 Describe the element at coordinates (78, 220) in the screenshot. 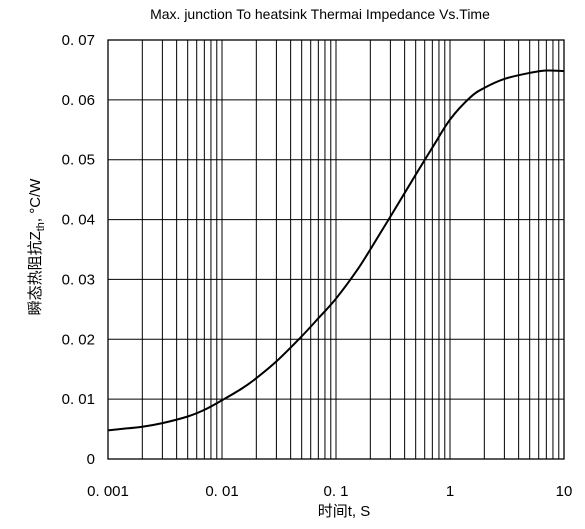

I see `y-tick-label: 0. 04` at that location.